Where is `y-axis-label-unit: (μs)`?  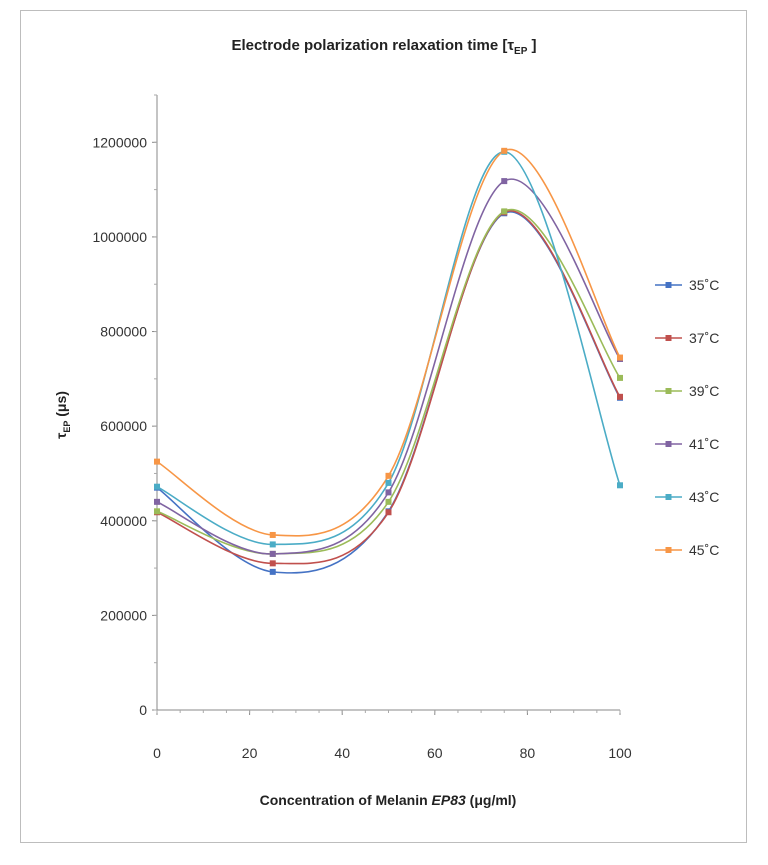
y-axis-label-unit: (μs) is located at coordinates (61, 406).